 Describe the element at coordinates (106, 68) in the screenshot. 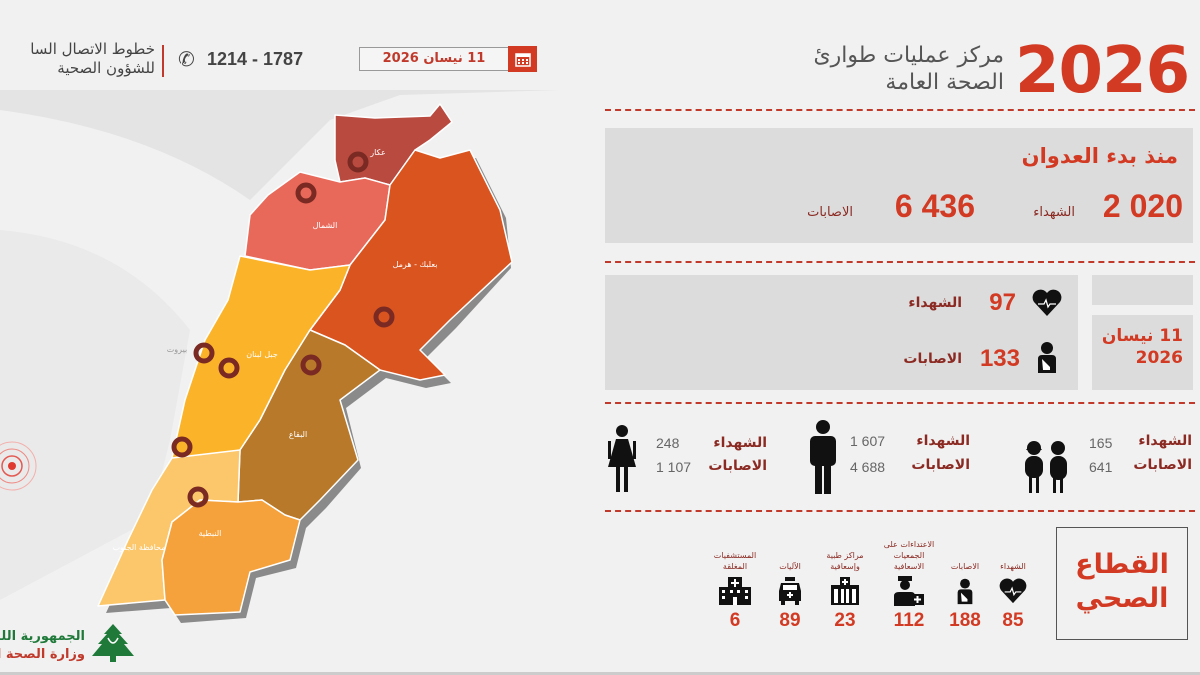

I see `hotline-line-2: للشؤون الصحية` at that location.